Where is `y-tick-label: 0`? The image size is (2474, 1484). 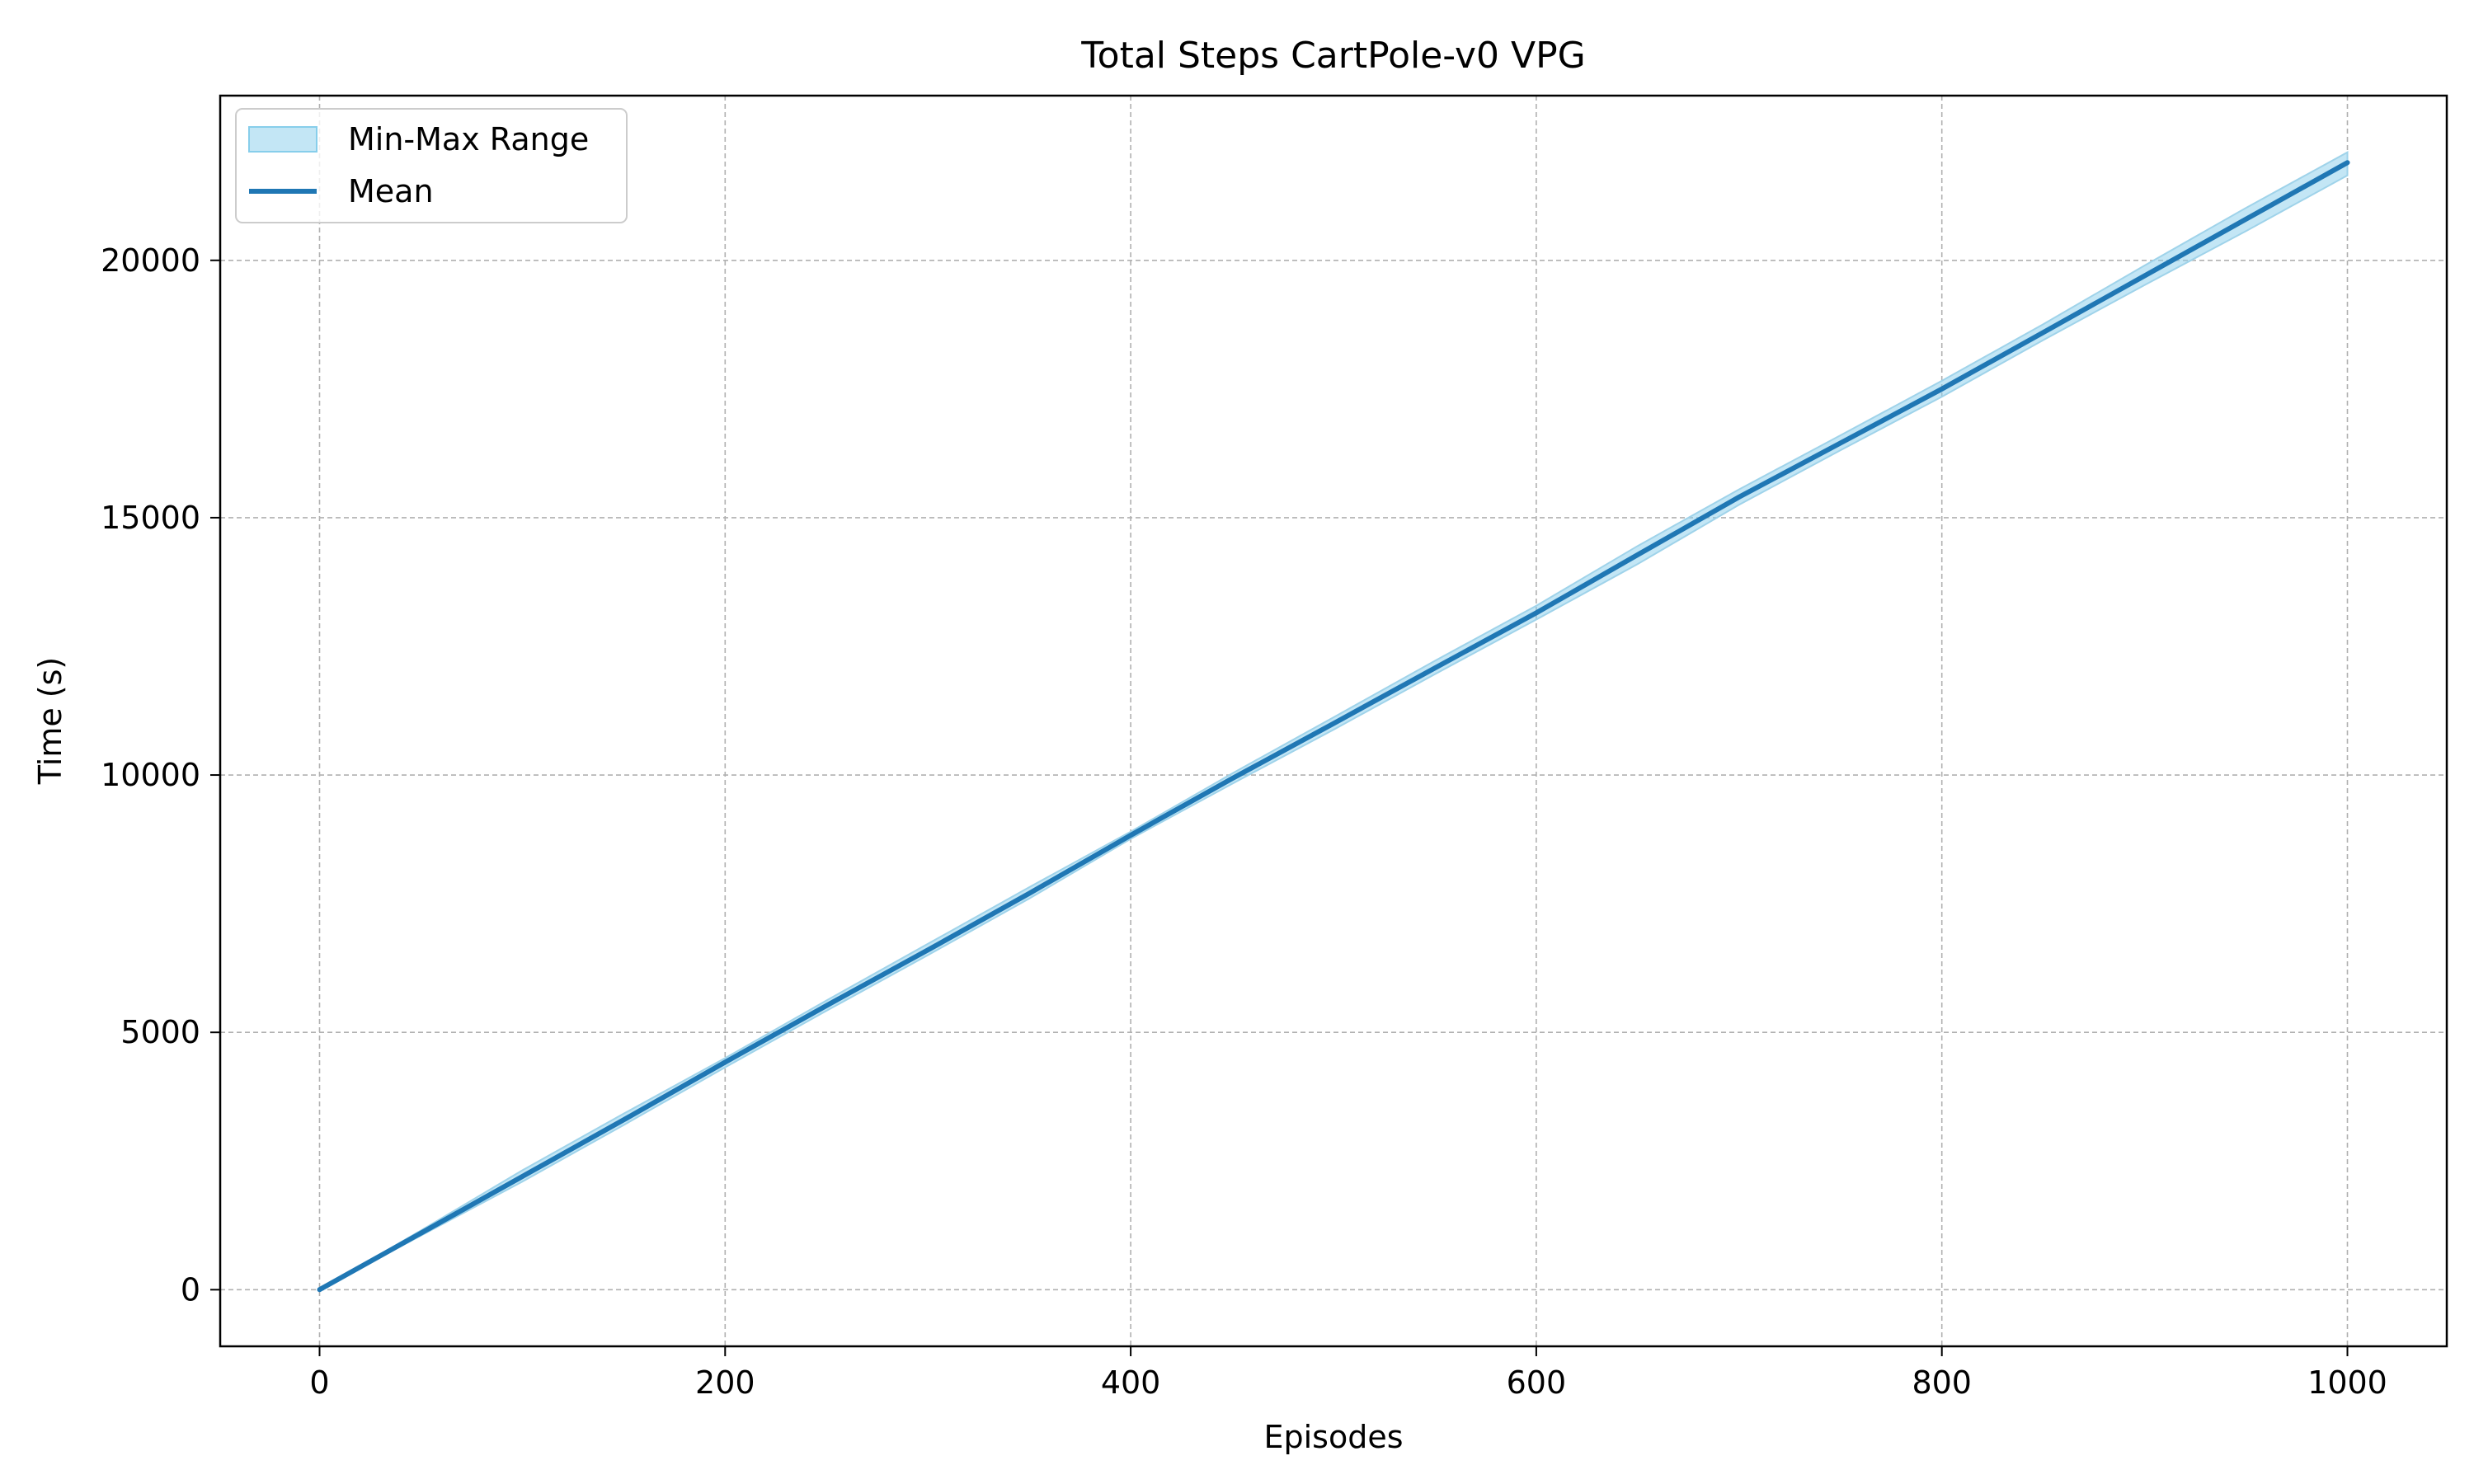 y-tick-label: 0 is located at coordinates (190, 1289).